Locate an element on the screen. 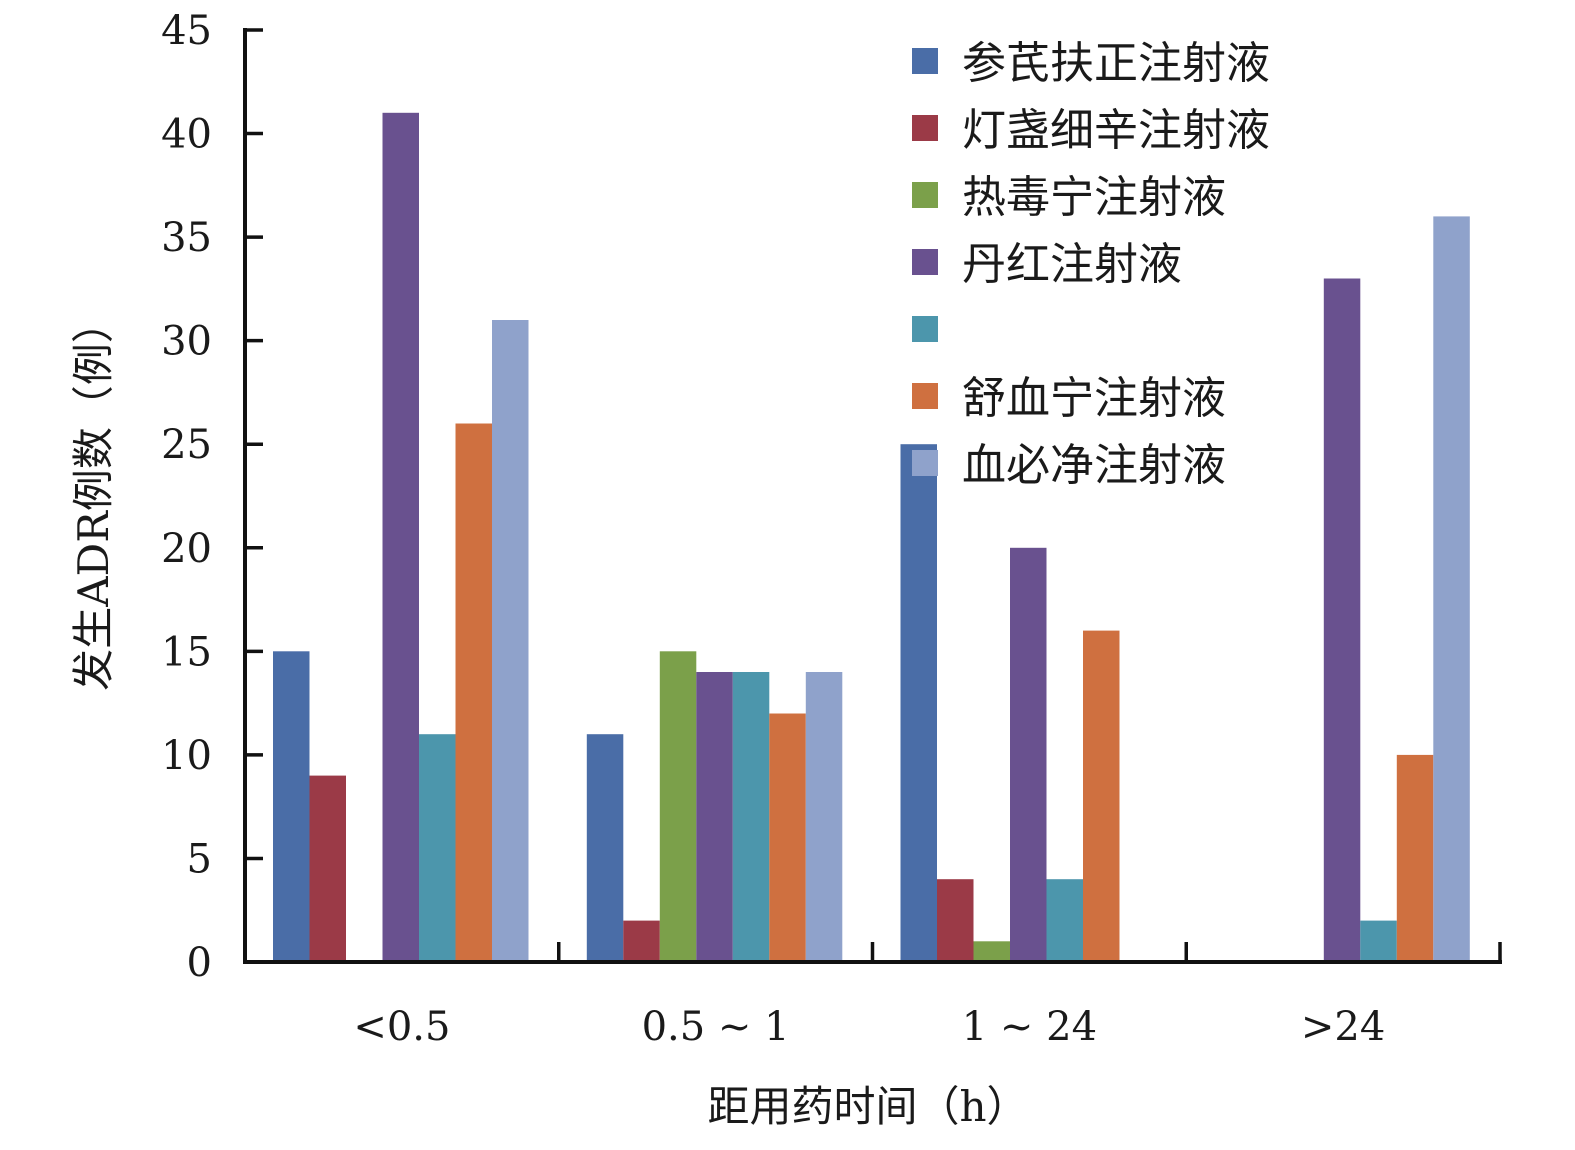  y-tick-label: 5 is located at coordinates (199, 859).